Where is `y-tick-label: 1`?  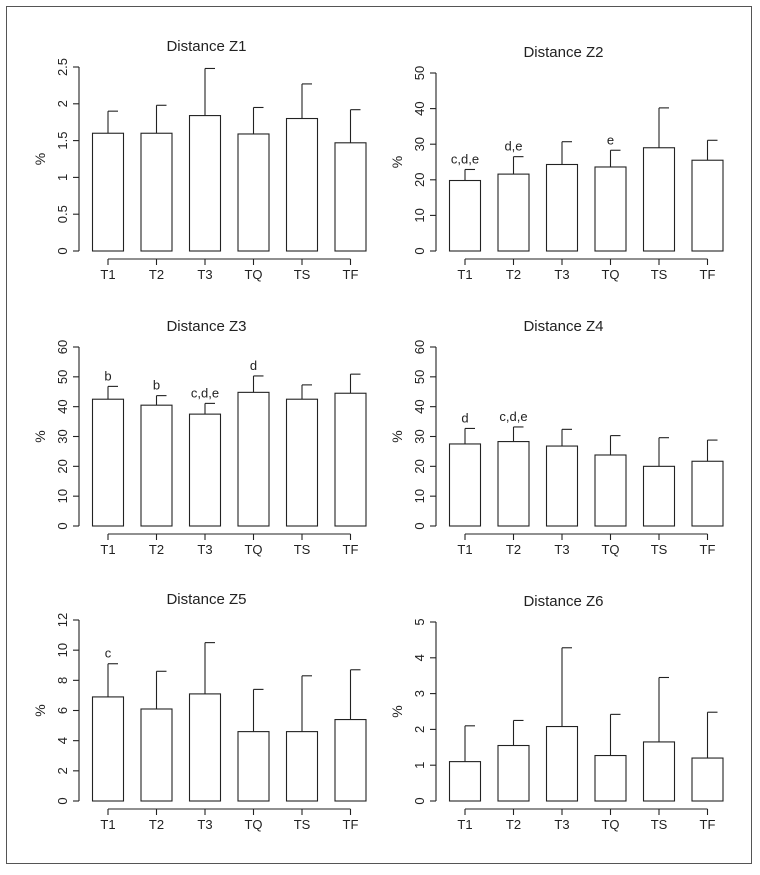
y-tick-label: 1 is located at coordinates (419, 765).